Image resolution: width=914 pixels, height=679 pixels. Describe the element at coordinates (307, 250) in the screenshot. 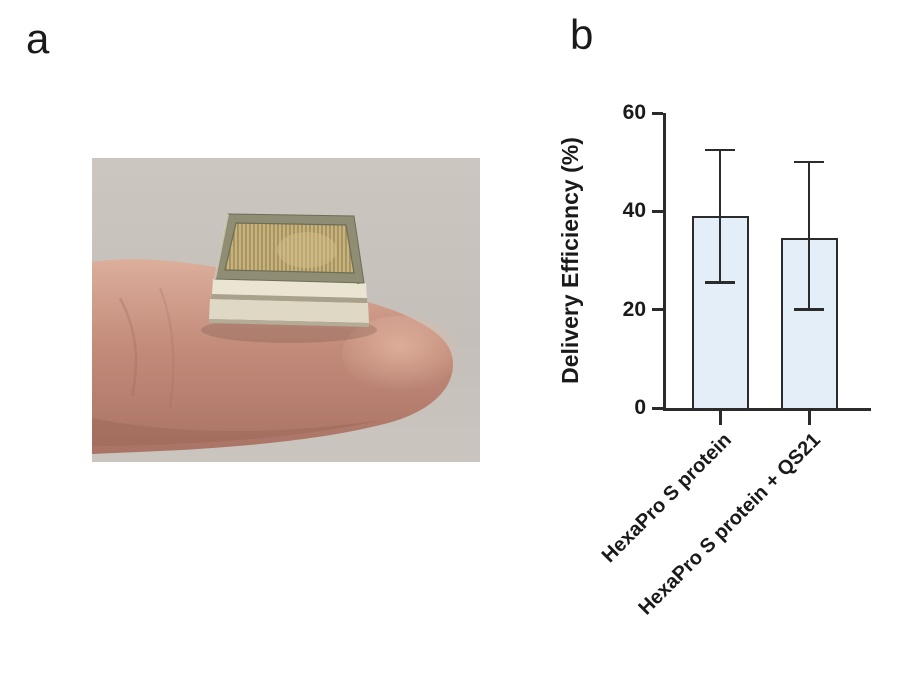

I see `needle-array-sheen` at that location.